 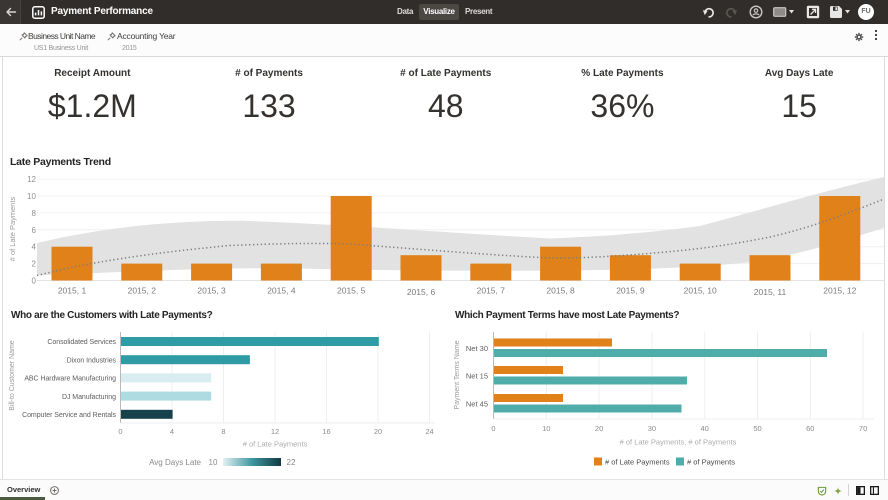 What do you see at coordinates (630, 291) in the screenshot?
I see `svg-text: 2015, 9` at bounding box center [630, 291].